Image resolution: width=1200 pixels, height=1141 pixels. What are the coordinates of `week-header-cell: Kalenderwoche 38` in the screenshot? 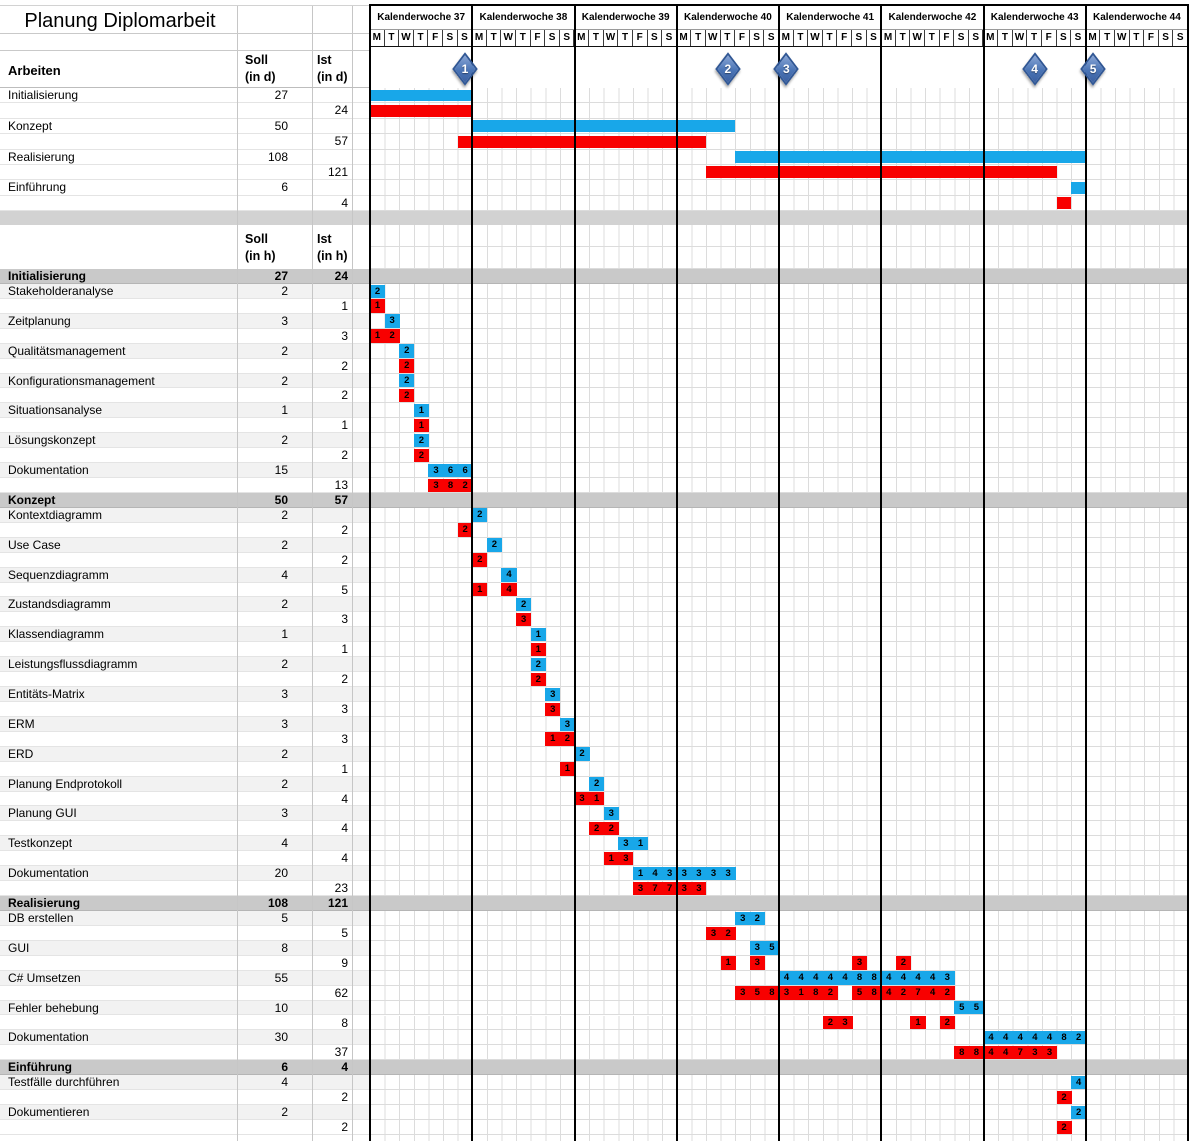 It's located at (523, 17).